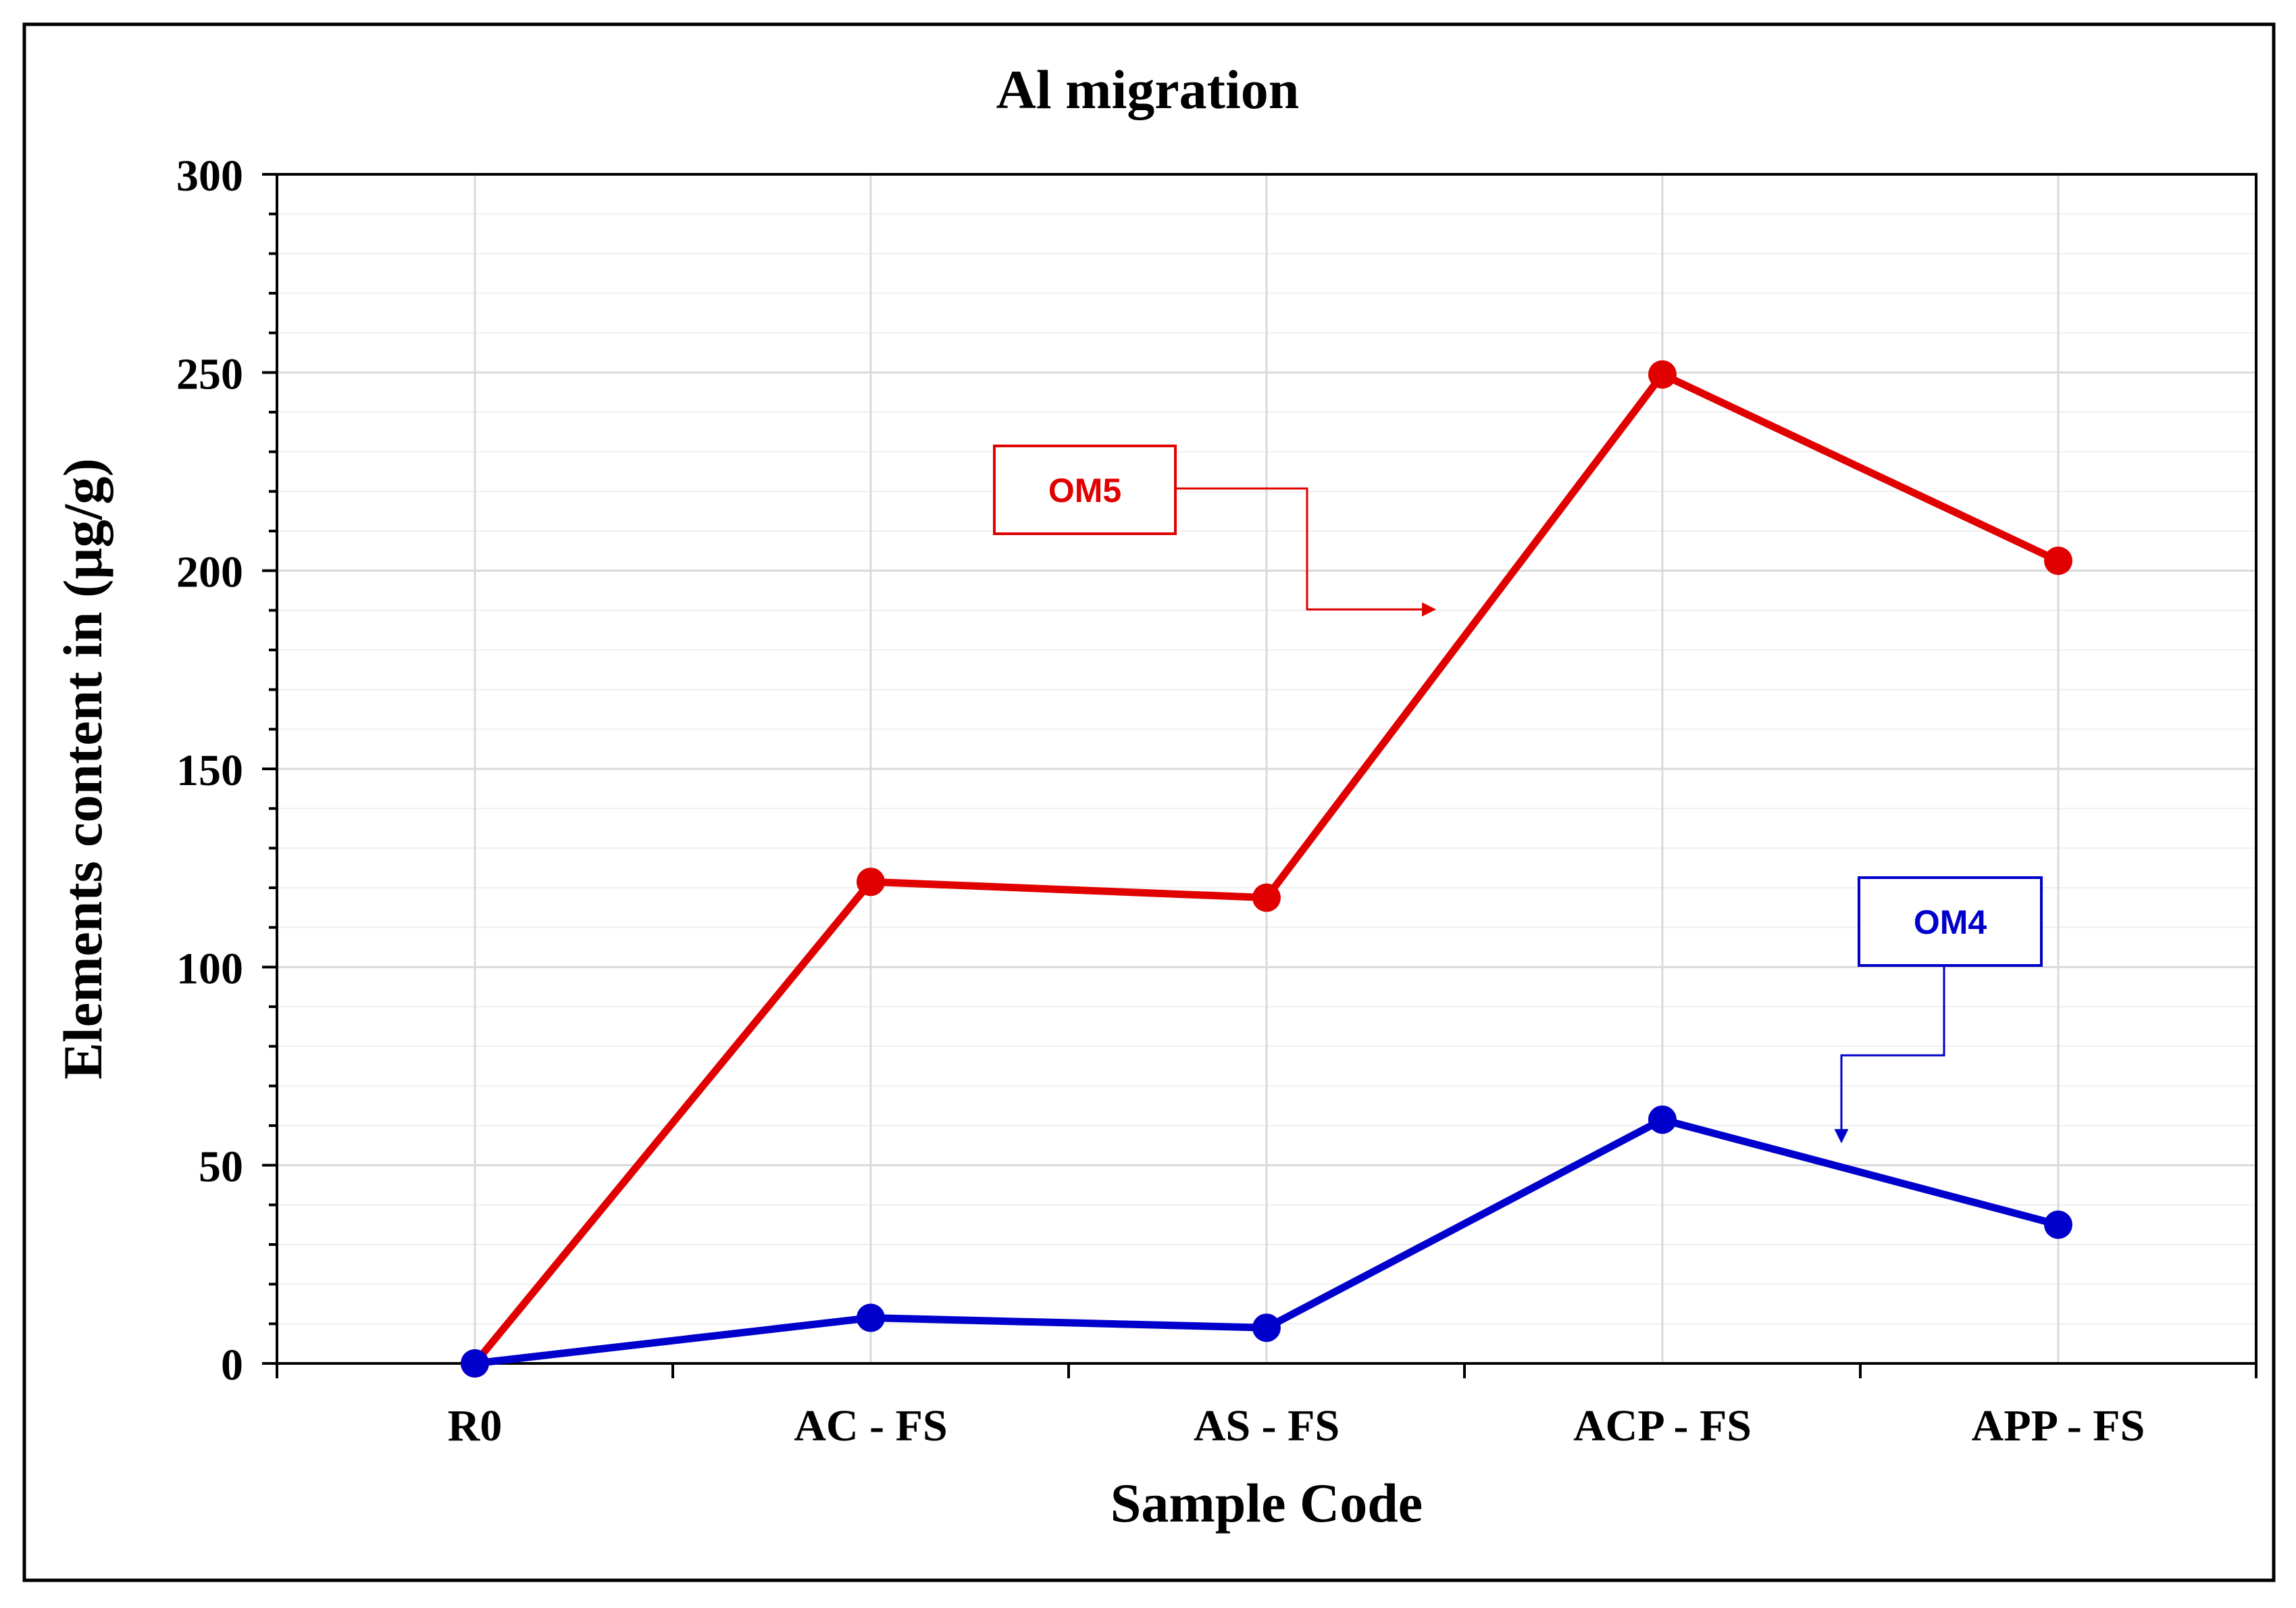 This screenshot has height=1608, width=2296. I want to click on callout-label-om5: OM5, so click(1084, 491).